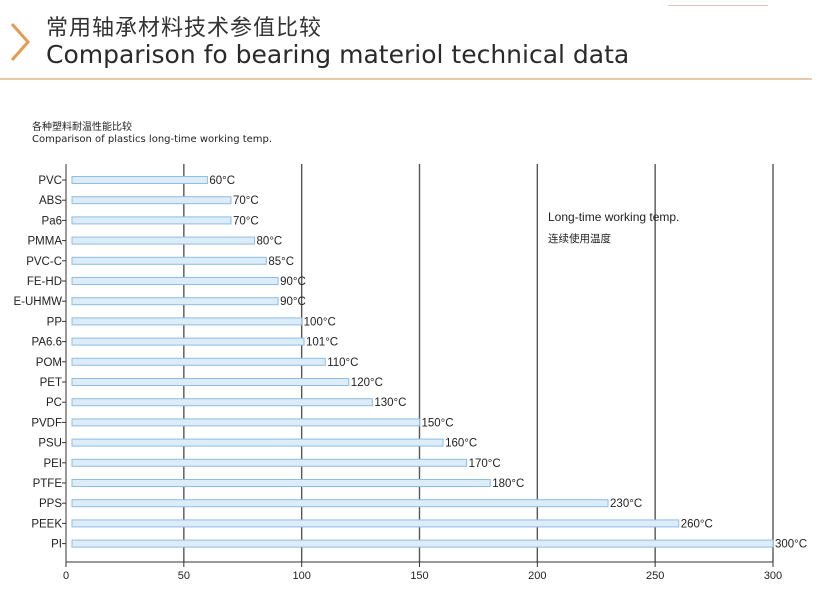 The image size is (822, 599). What do you see at coordinates (50, 181) in the screenshot?
I see `category-label-pvc: PVC` at bounding box center [50, 181].